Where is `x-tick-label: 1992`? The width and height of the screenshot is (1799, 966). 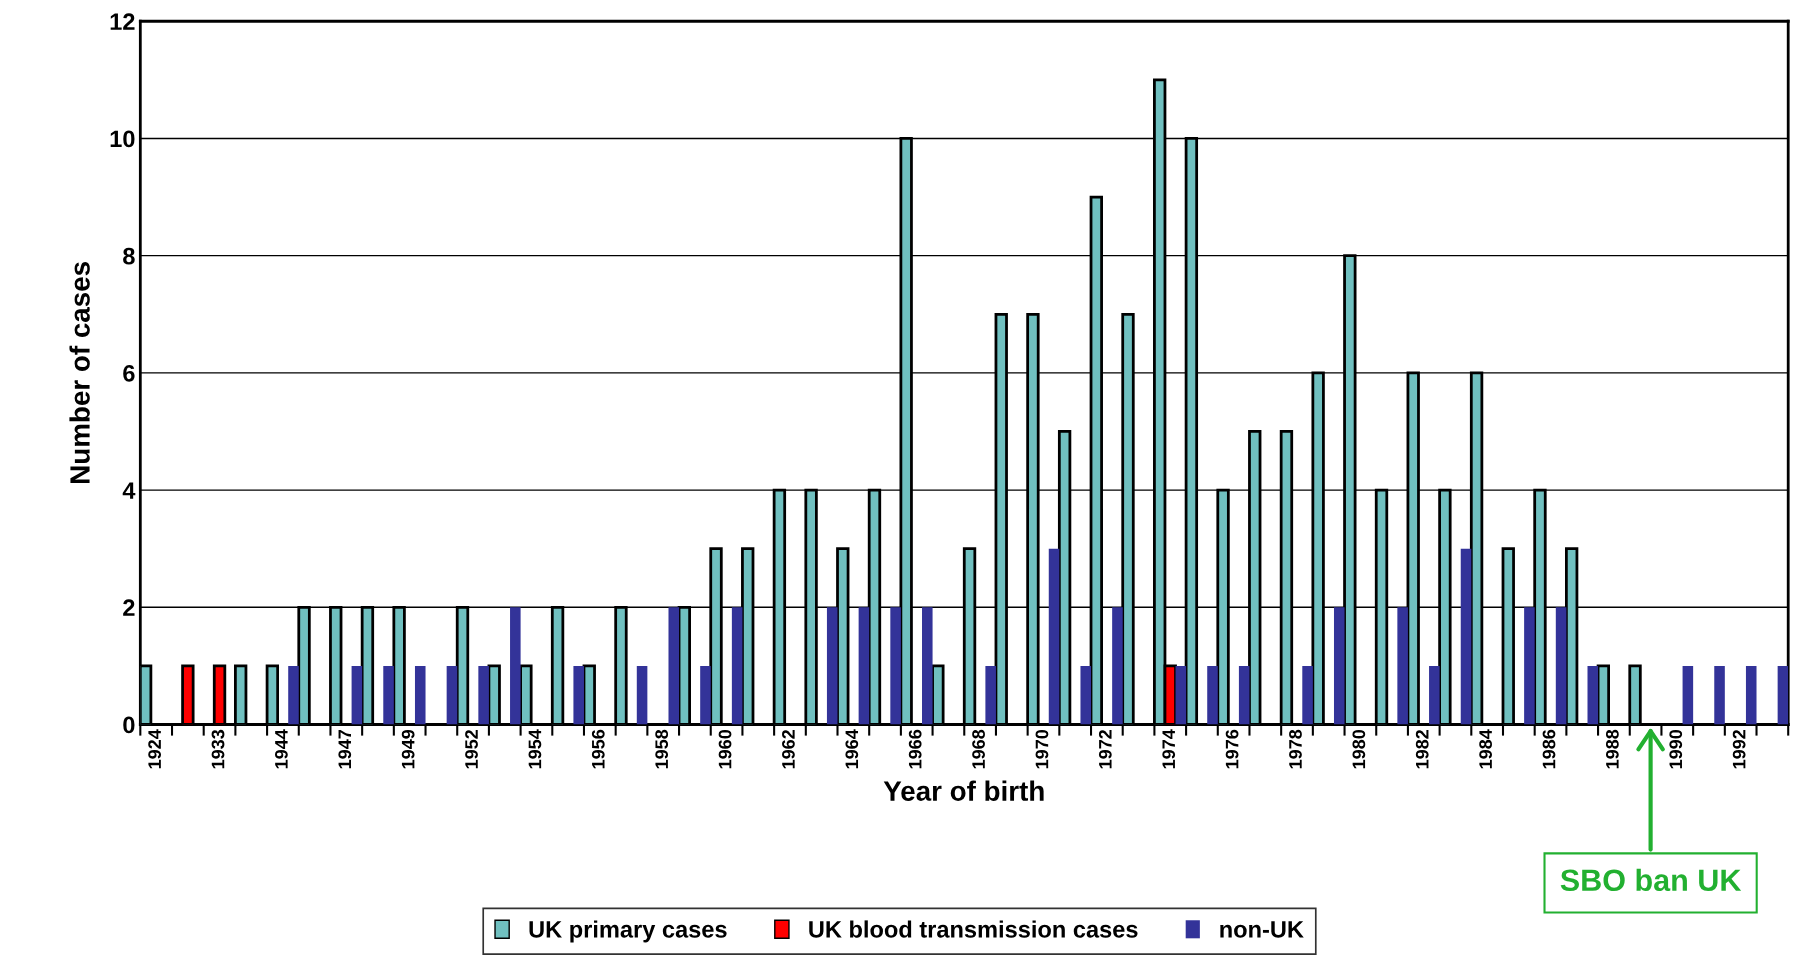 x-tick-label: 1992 is located at coordinates (1739, 749).